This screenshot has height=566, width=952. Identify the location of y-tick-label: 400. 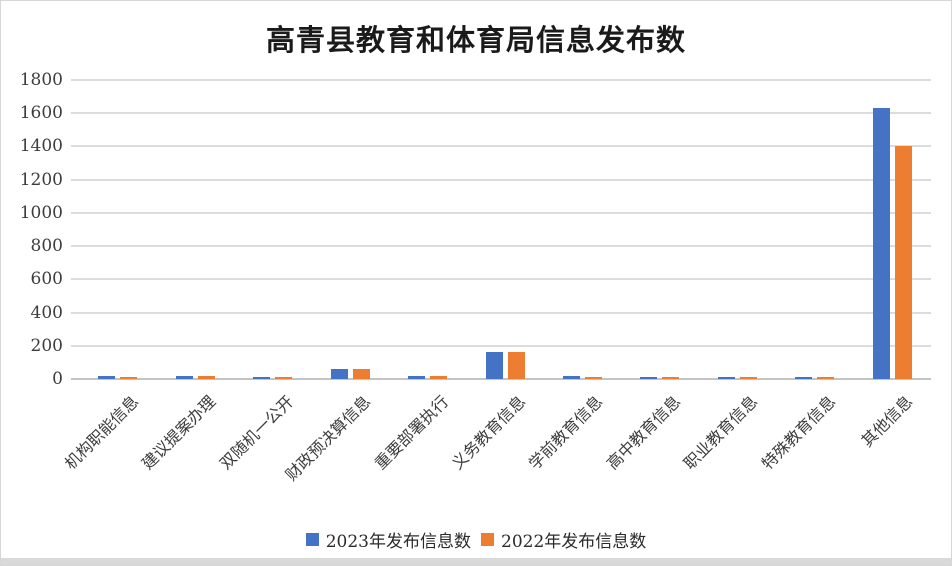
(46, 312).